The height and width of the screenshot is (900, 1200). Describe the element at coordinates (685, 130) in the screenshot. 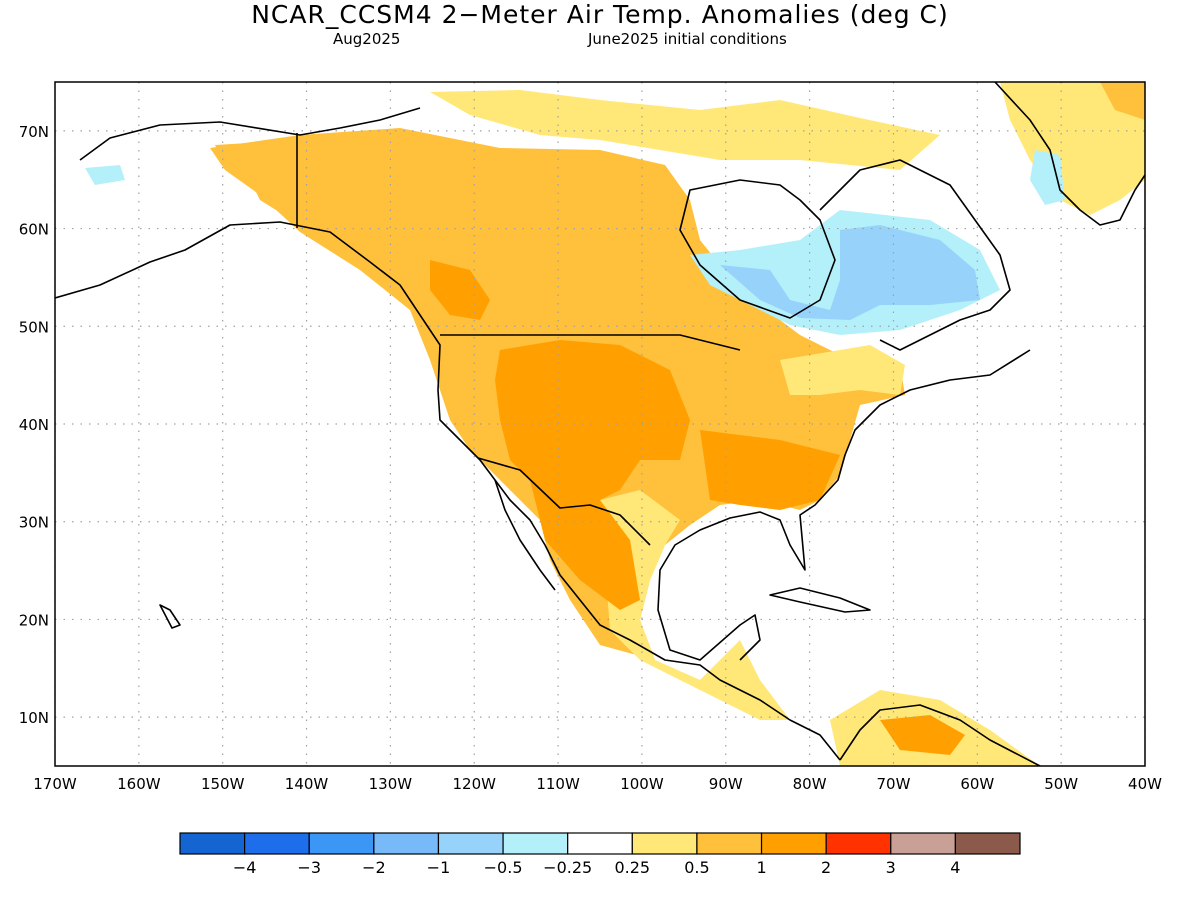

I see `anomaly-region-arctic-islands` at that location.